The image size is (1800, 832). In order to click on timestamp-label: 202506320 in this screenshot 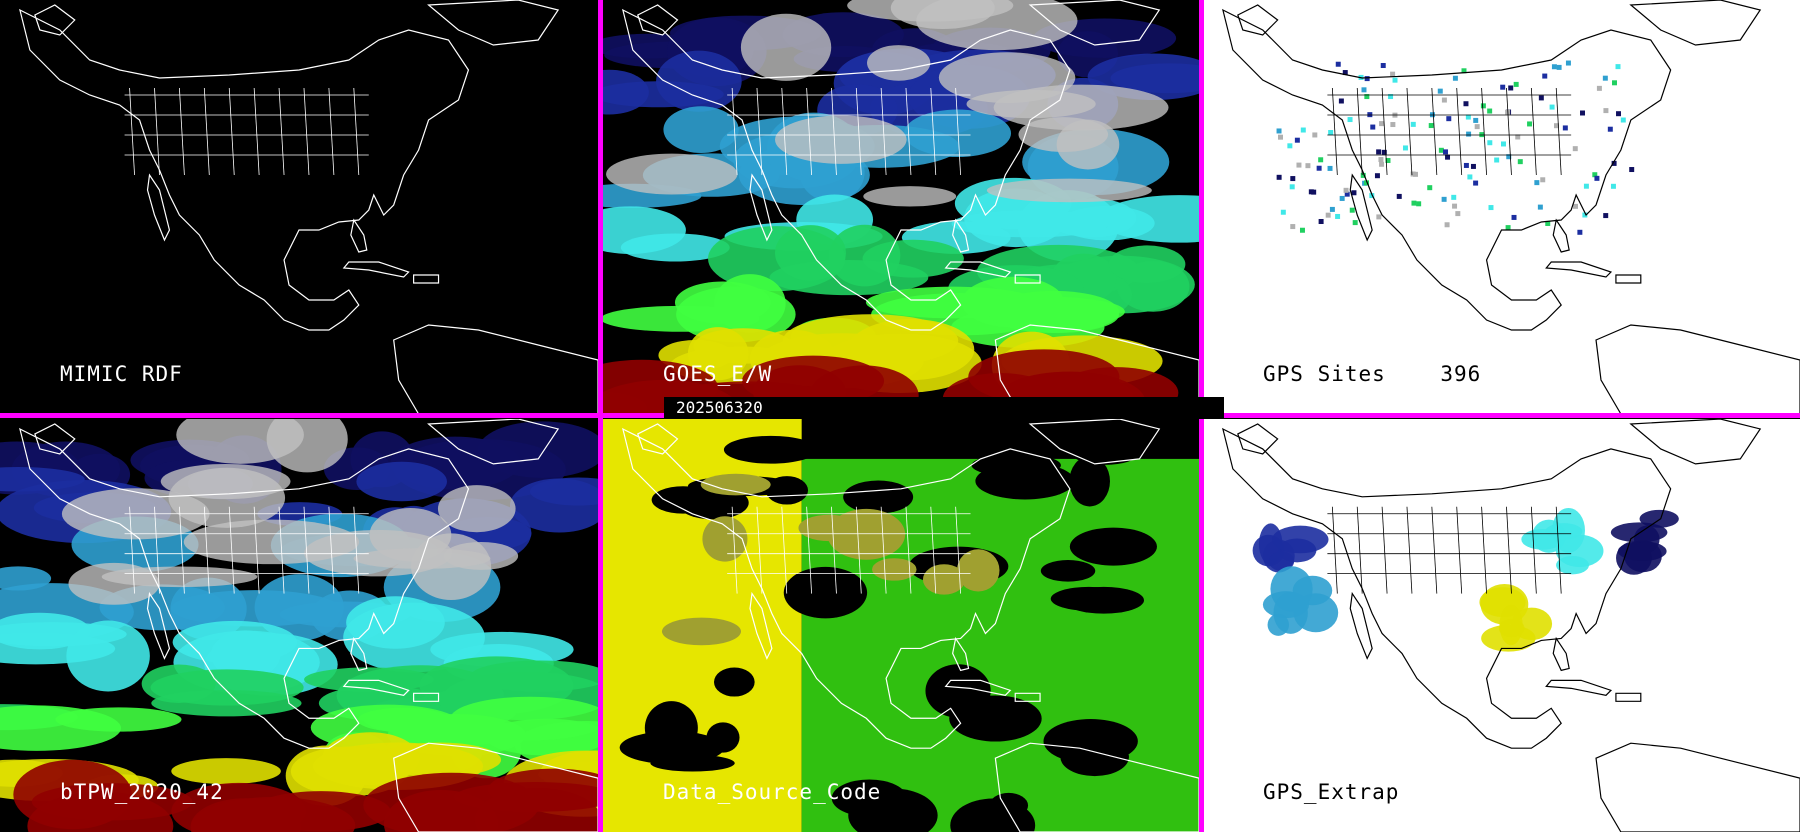, I will do `click(944, 408)`.